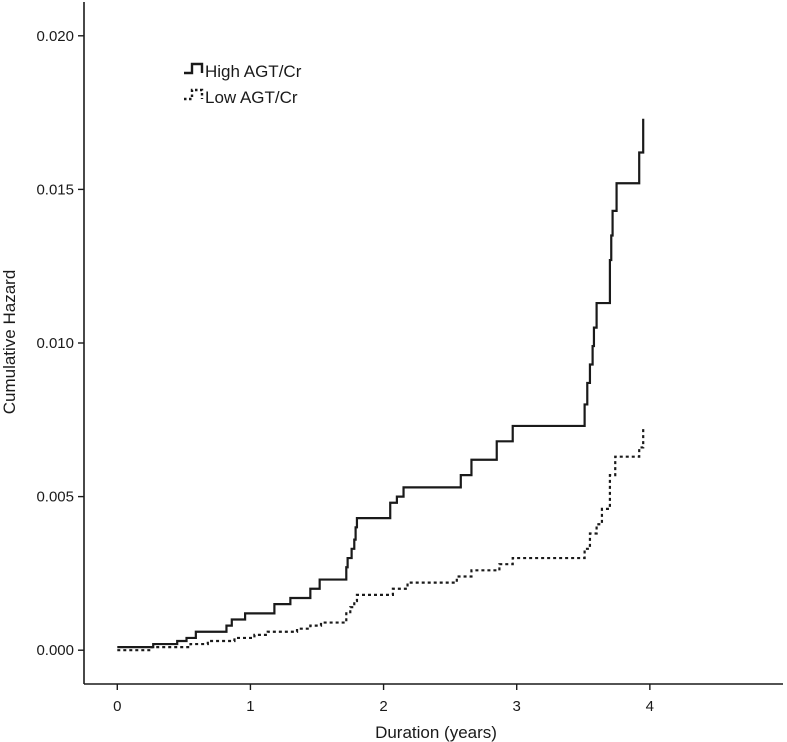 Image resolution: width=787 pixels, height=742 pixels. I want to click on y-tick-label: 0.005, so click(55, 497).